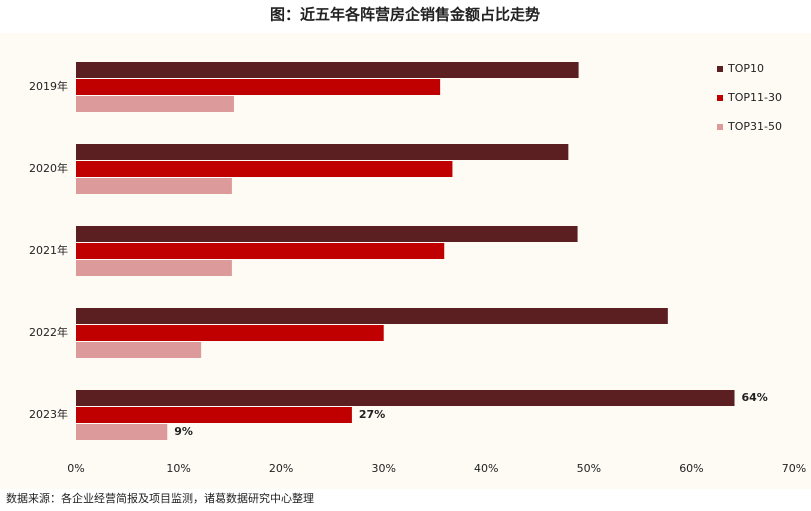 The width and height of the screenshot is (811, 511). I want to click on value-label: 27%, so click(372, 414).